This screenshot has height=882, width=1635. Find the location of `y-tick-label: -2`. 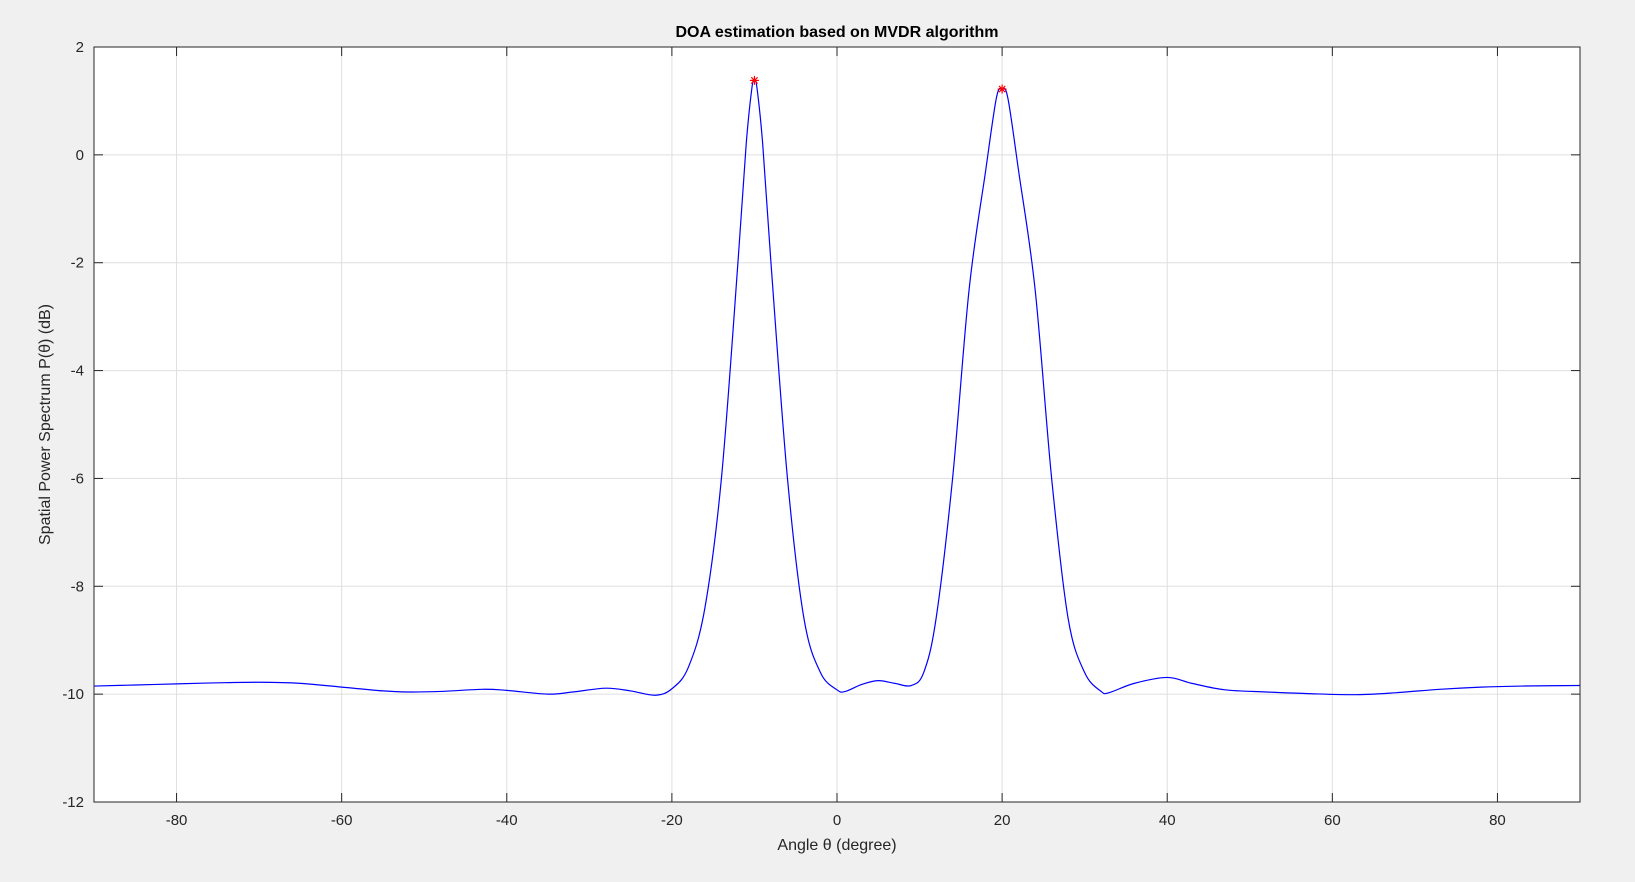

y-tick-label: -2 is located at coordinates (77, 263).